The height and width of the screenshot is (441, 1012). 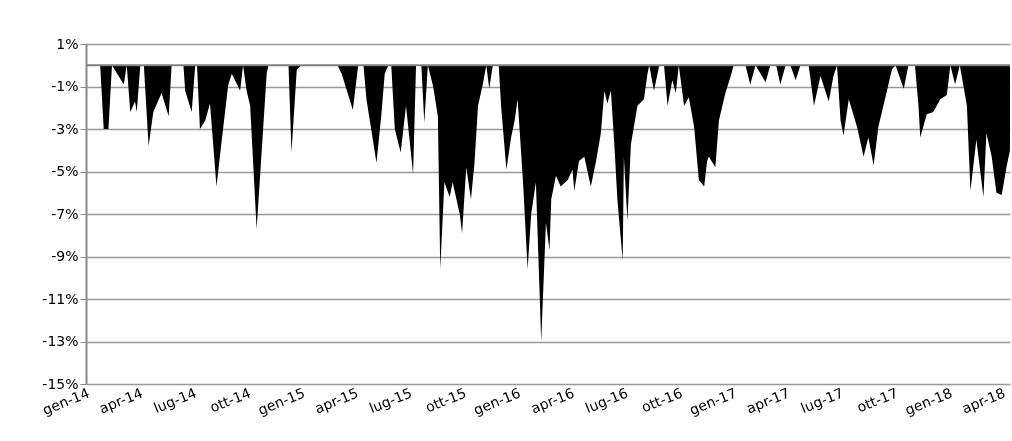 What do you see at coordinates (65, 256) in the screenshot?
I see `y-tick-label: -9%` at bounding box center [65, 256].